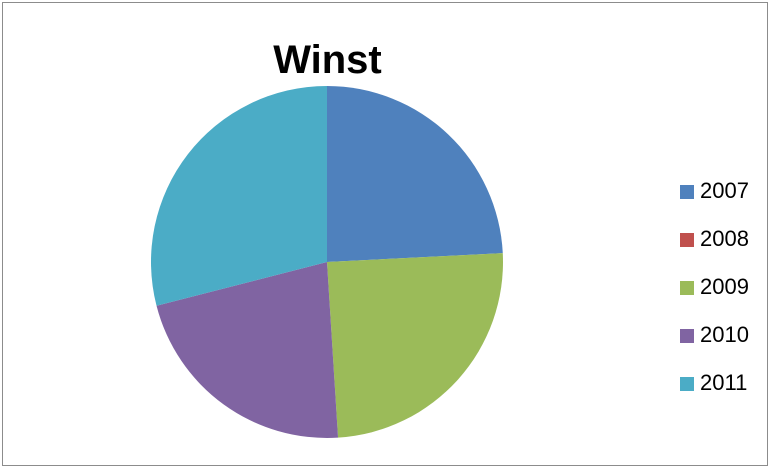 This screenshot has width=772, height=470. Describe the element at coordinates (415, 345) in the screenshot. I see `pie-slice-2009` at that location.